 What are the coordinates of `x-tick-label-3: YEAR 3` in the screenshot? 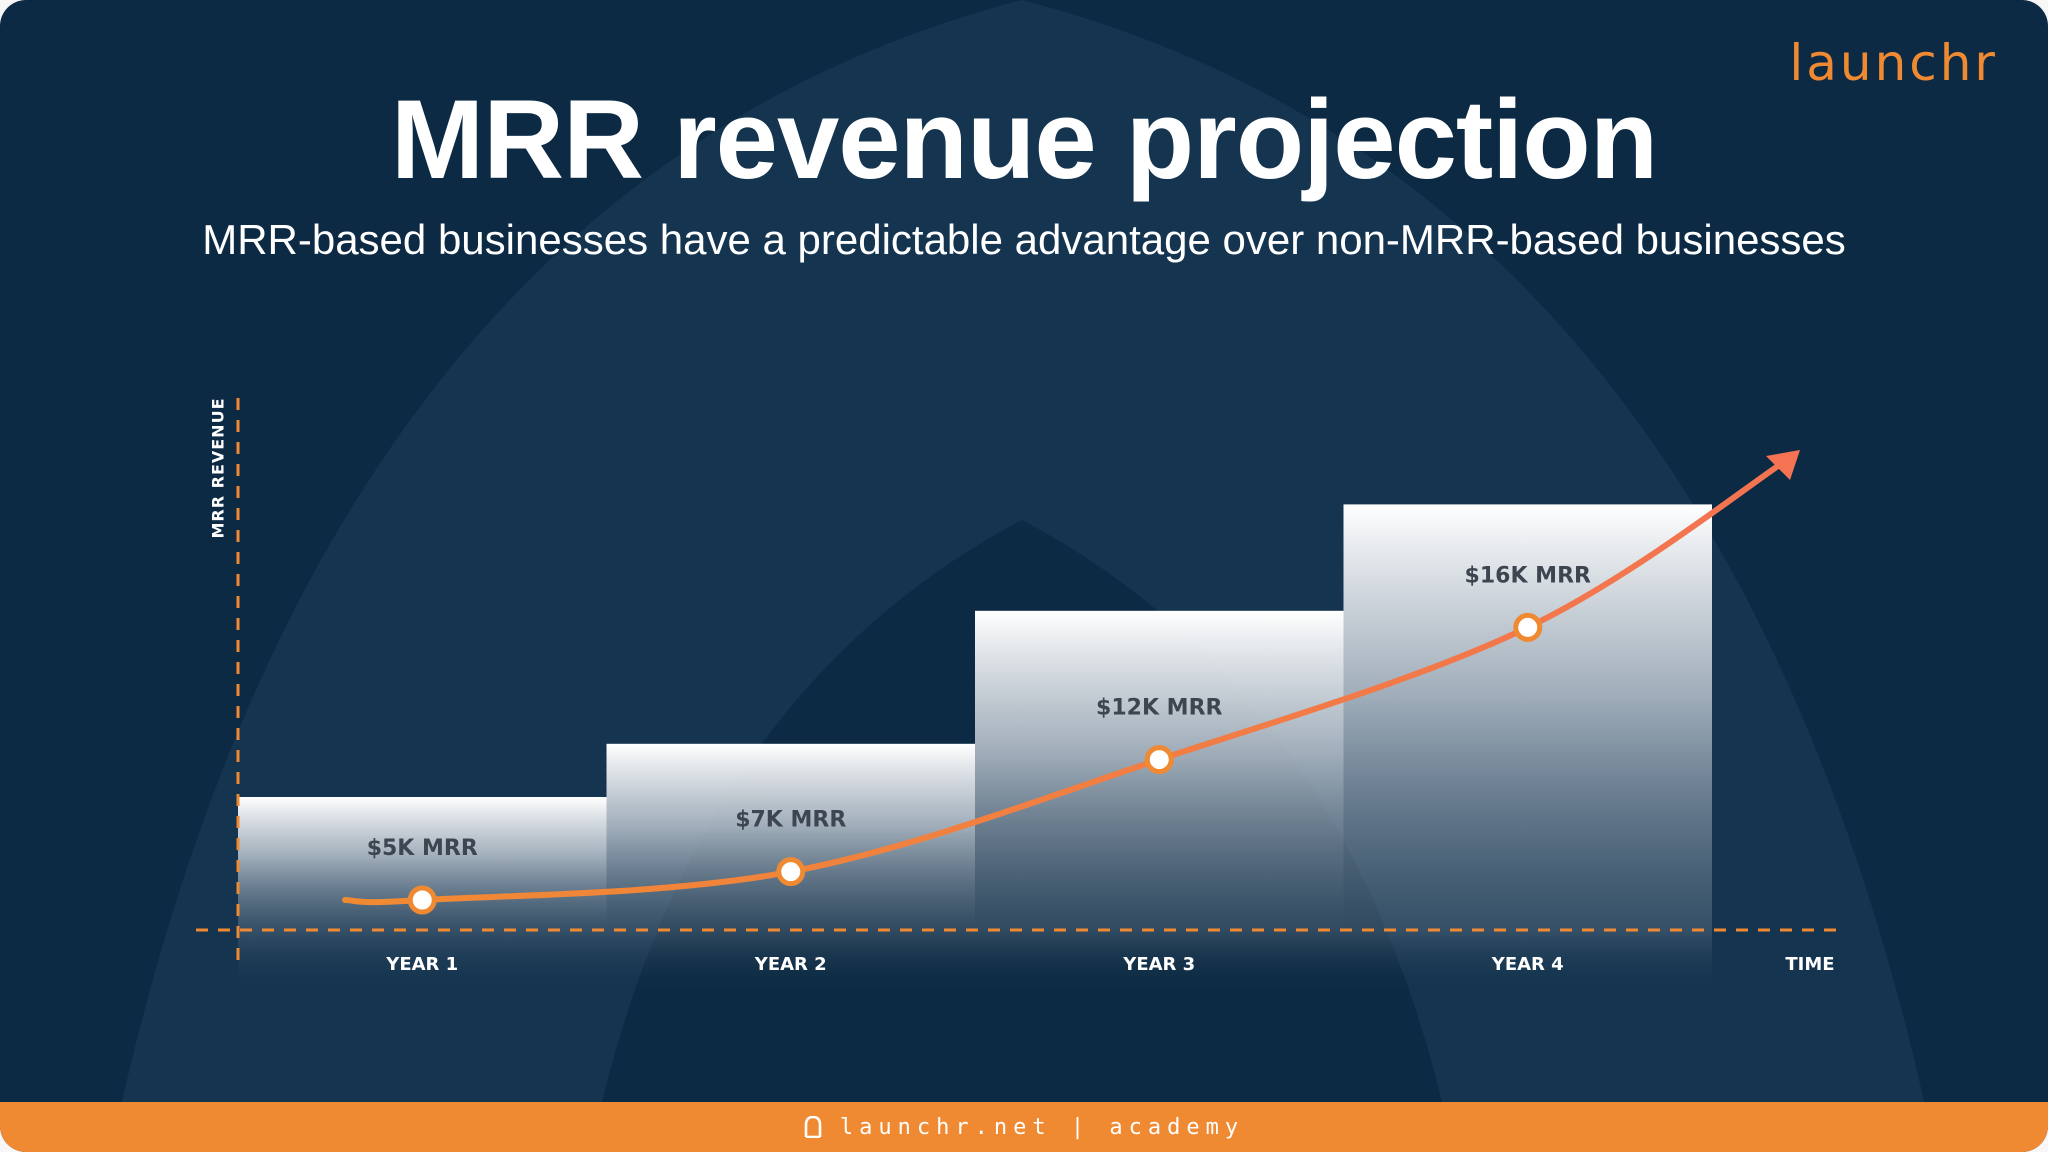 It's located at (1158, 964).